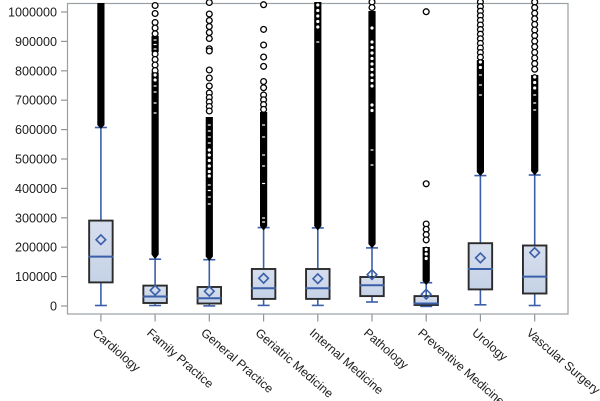 Image resolution: width=600 pixels, height=401 pixels. Describe the element at coordinates (36, 101) in the screenshot. I see `svg-text: 700000` at that location.